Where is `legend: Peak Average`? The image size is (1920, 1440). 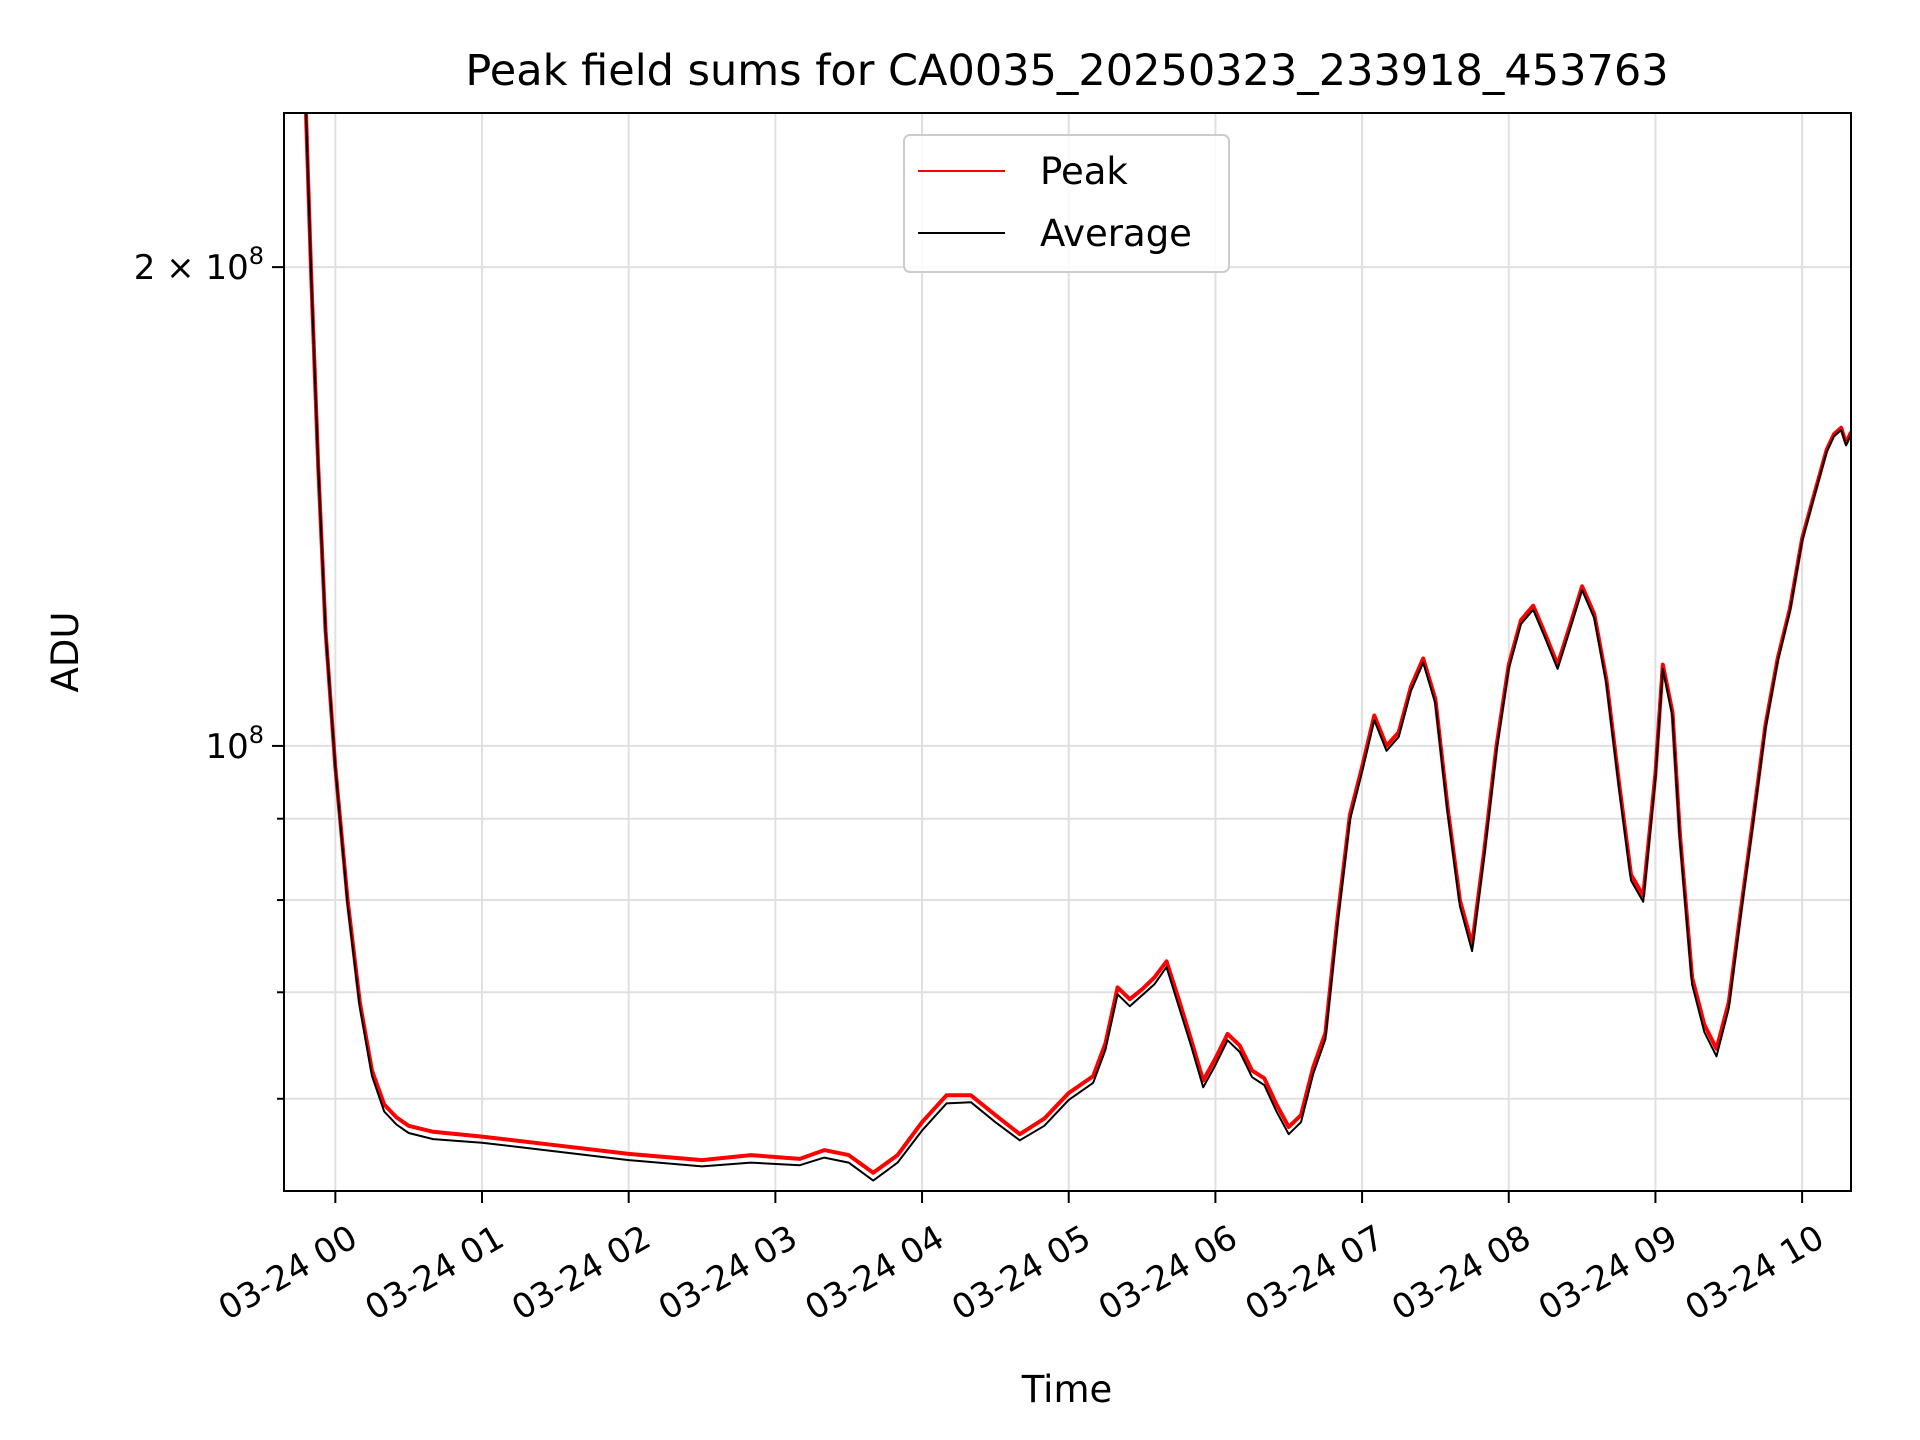
legend: Peak Average is located at coordinates (1066, 203).